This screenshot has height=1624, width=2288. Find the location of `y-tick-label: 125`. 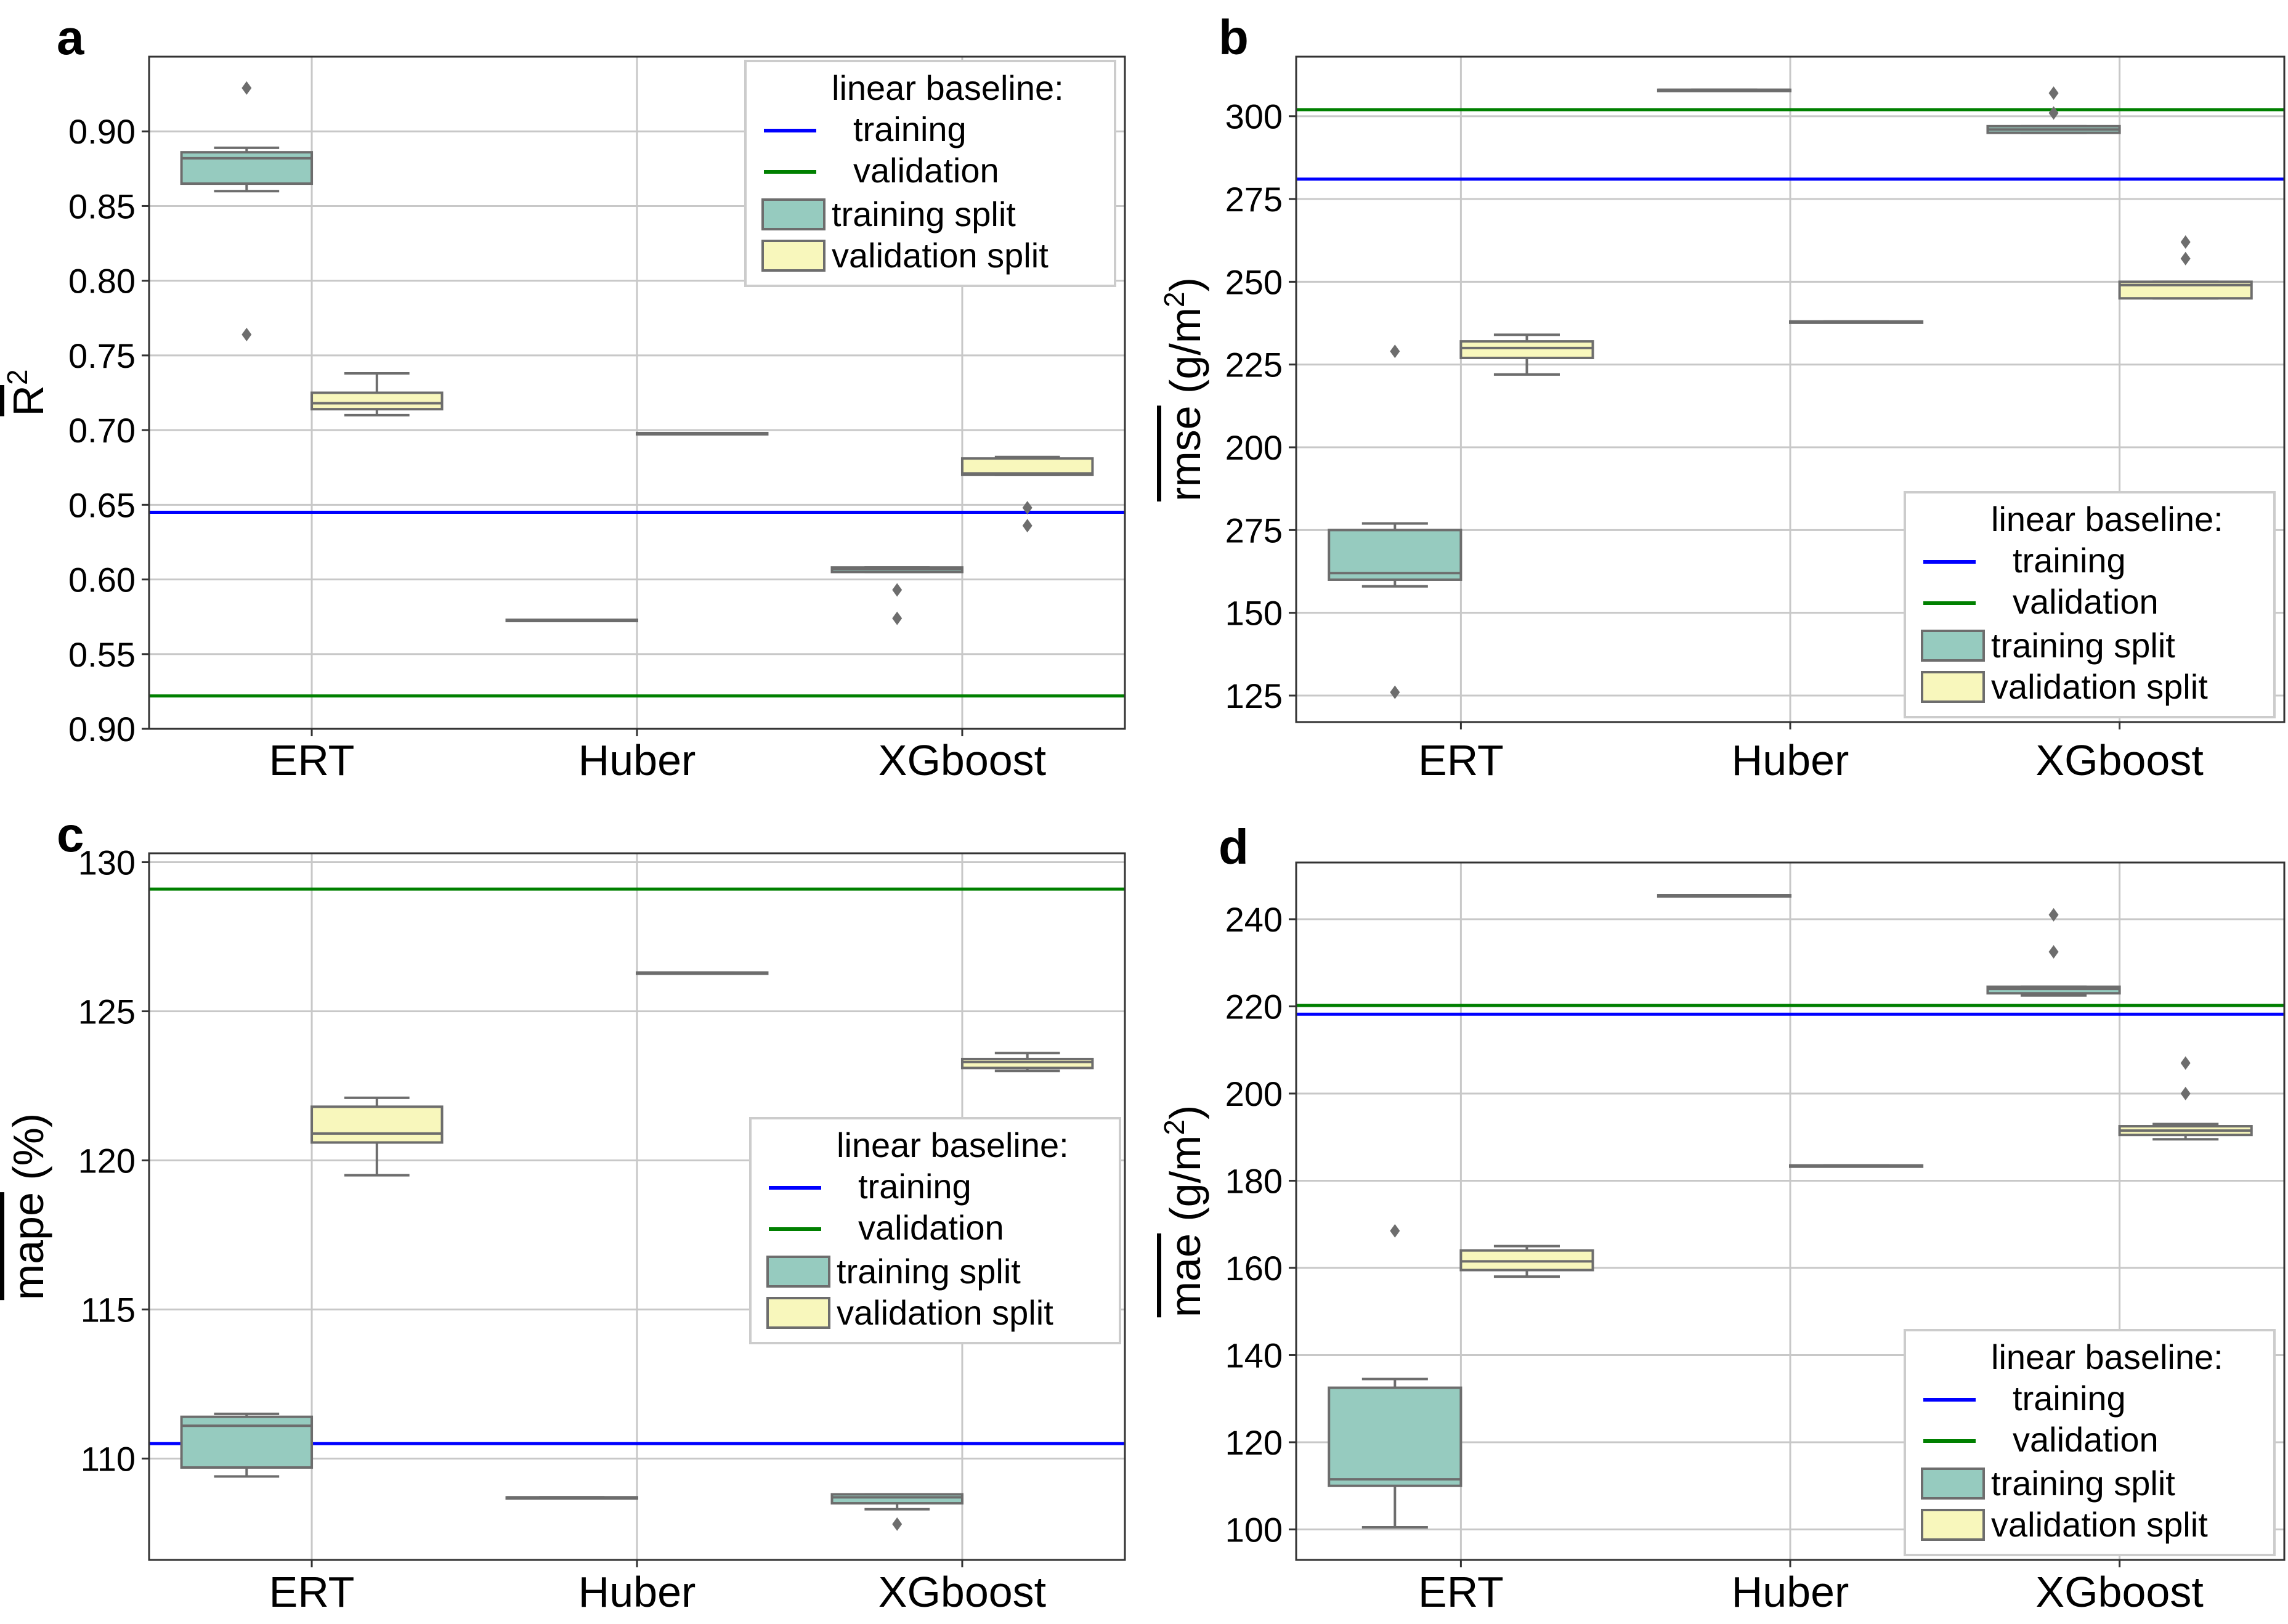

y-tick-label: 125 is located at coordinates (107, 1012).